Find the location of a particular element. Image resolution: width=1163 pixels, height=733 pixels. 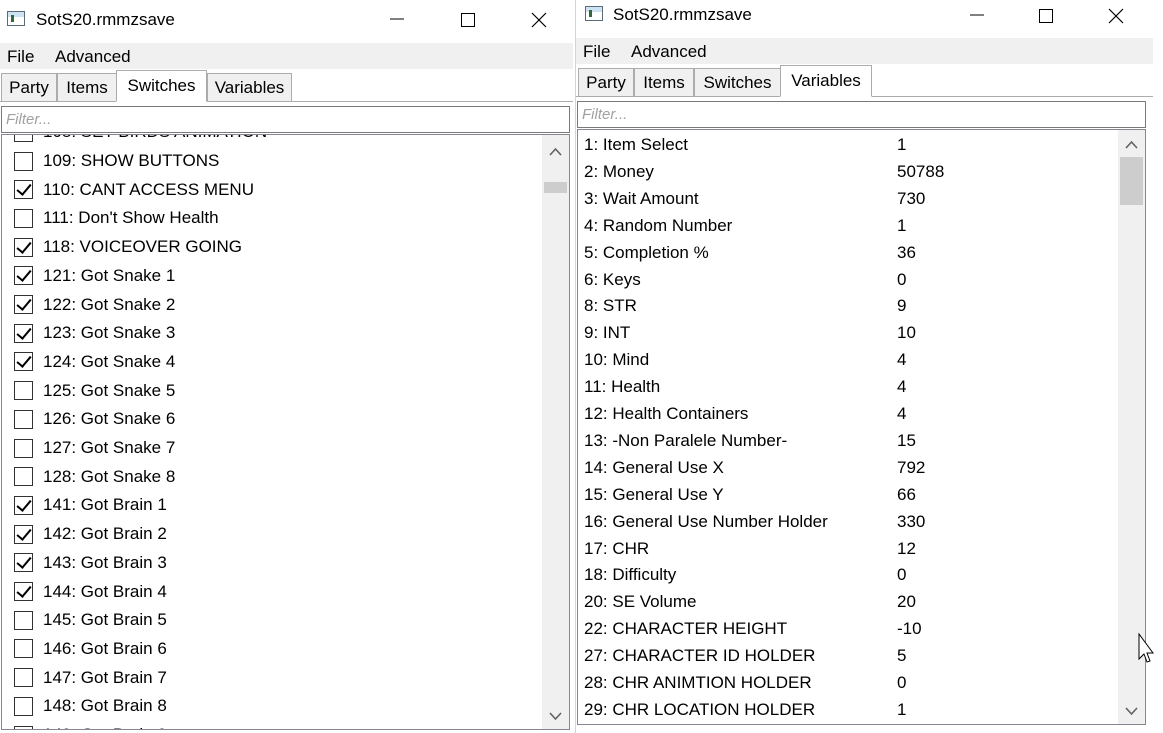

list-item: 118: VOICEOVER GOING is located at coordinates (128, 247).